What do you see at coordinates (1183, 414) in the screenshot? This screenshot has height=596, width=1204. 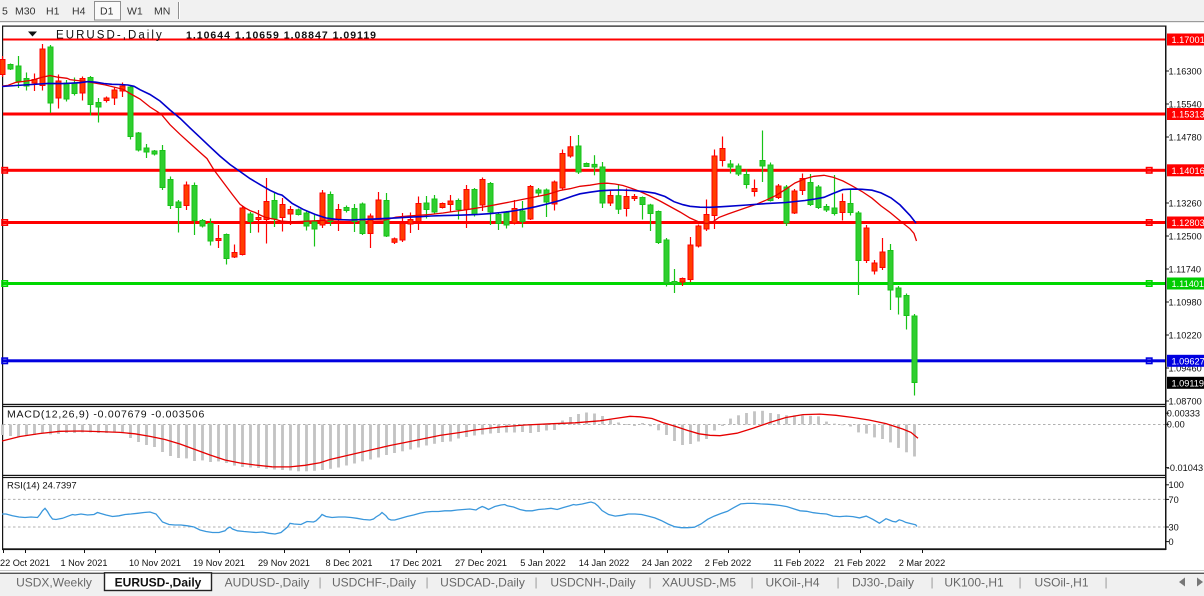 I see `svg-text: 0.00333` at bounding box center [1183, 414].